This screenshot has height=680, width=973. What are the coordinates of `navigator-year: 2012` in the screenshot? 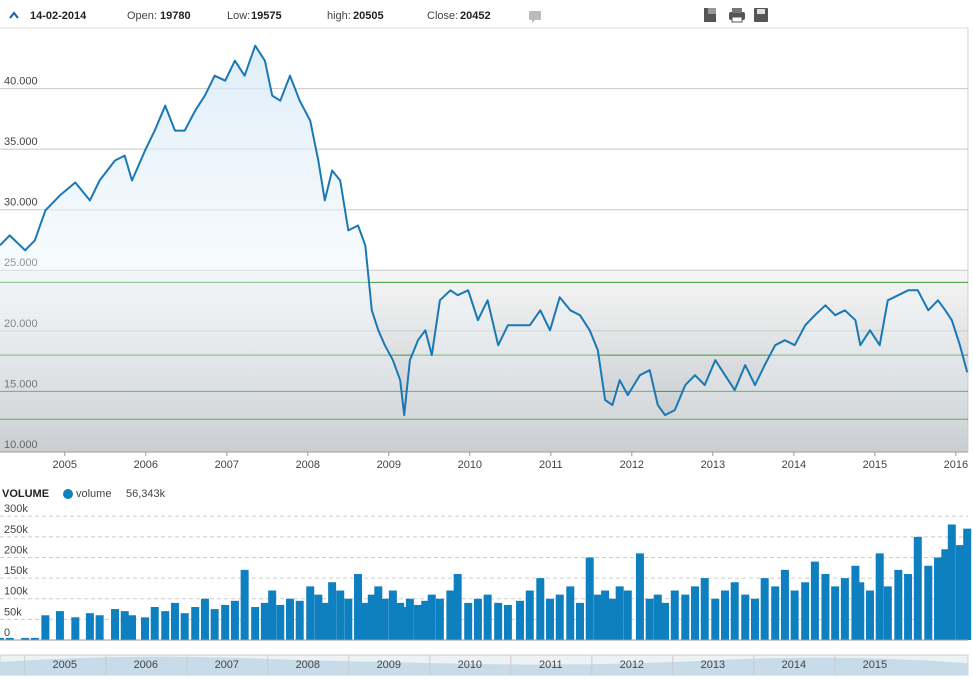 It's located at (632, 665).